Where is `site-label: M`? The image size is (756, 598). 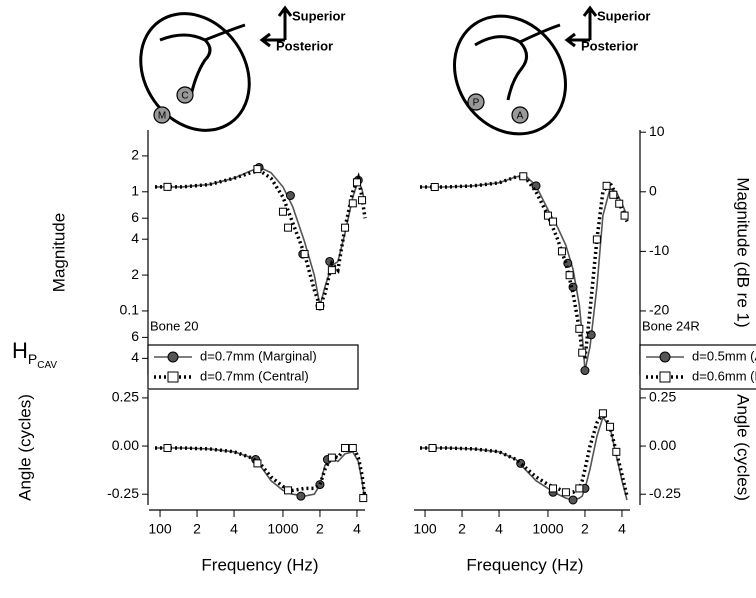 site-label: M is located at coordinates (162, 116).